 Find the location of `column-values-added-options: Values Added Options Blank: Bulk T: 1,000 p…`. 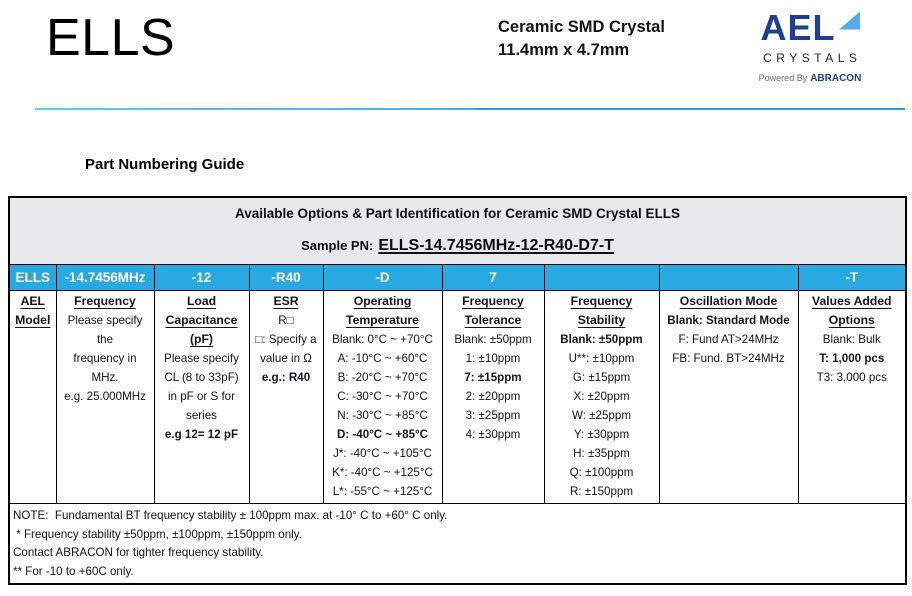

column-values-added-options: Values Added Options Blank: Bulk T: 1,000 p… is located at coordinates (852, 397).